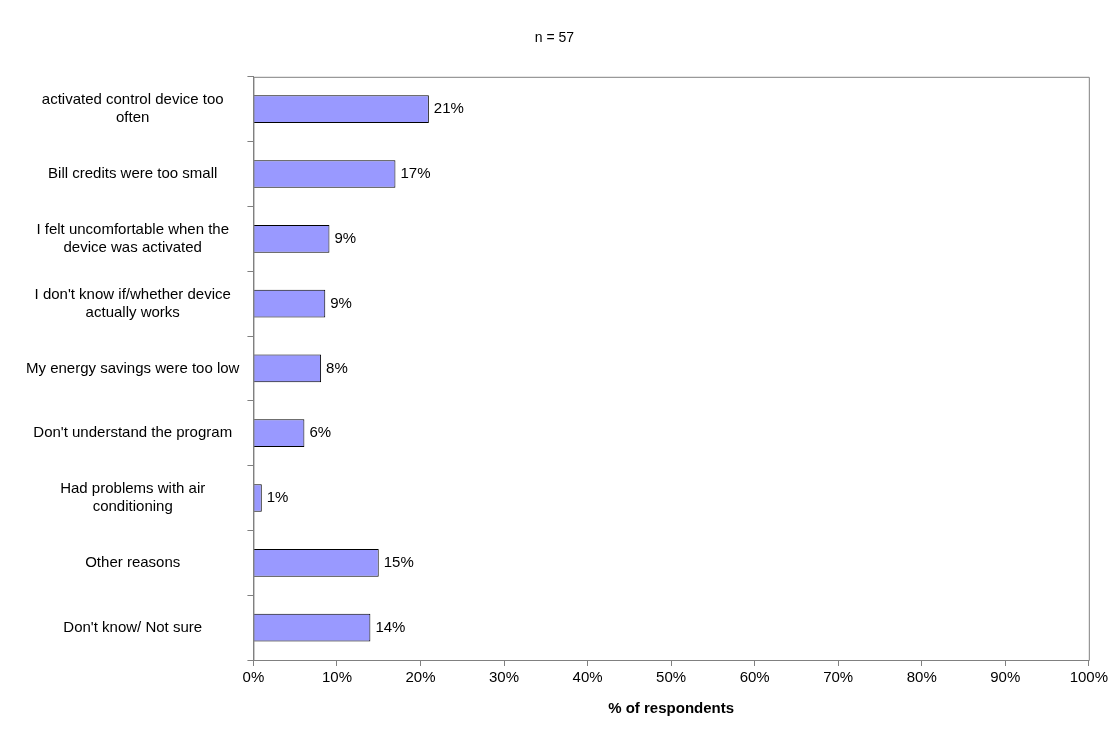 The width and height of the screenshot is (1119, 740). I want to click on data-label: 17%, so click(415, 173).